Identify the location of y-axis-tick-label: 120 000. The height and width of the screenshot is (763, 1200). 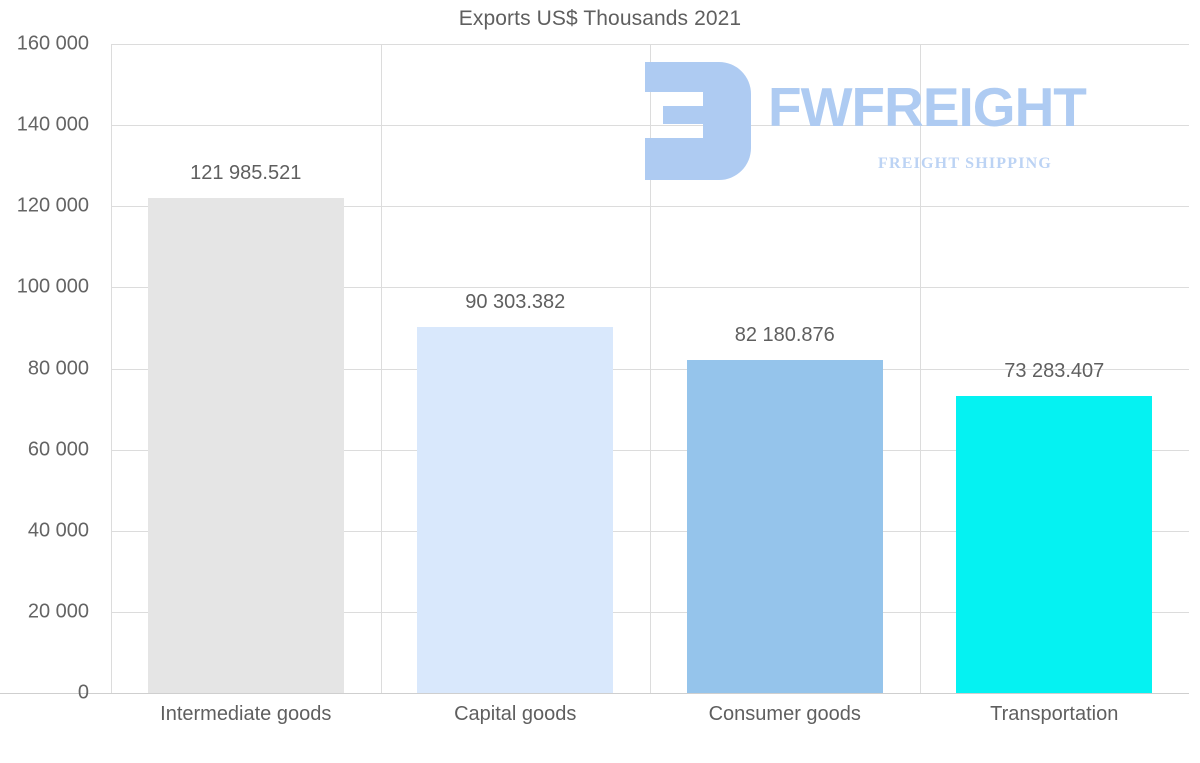
(52, 205).